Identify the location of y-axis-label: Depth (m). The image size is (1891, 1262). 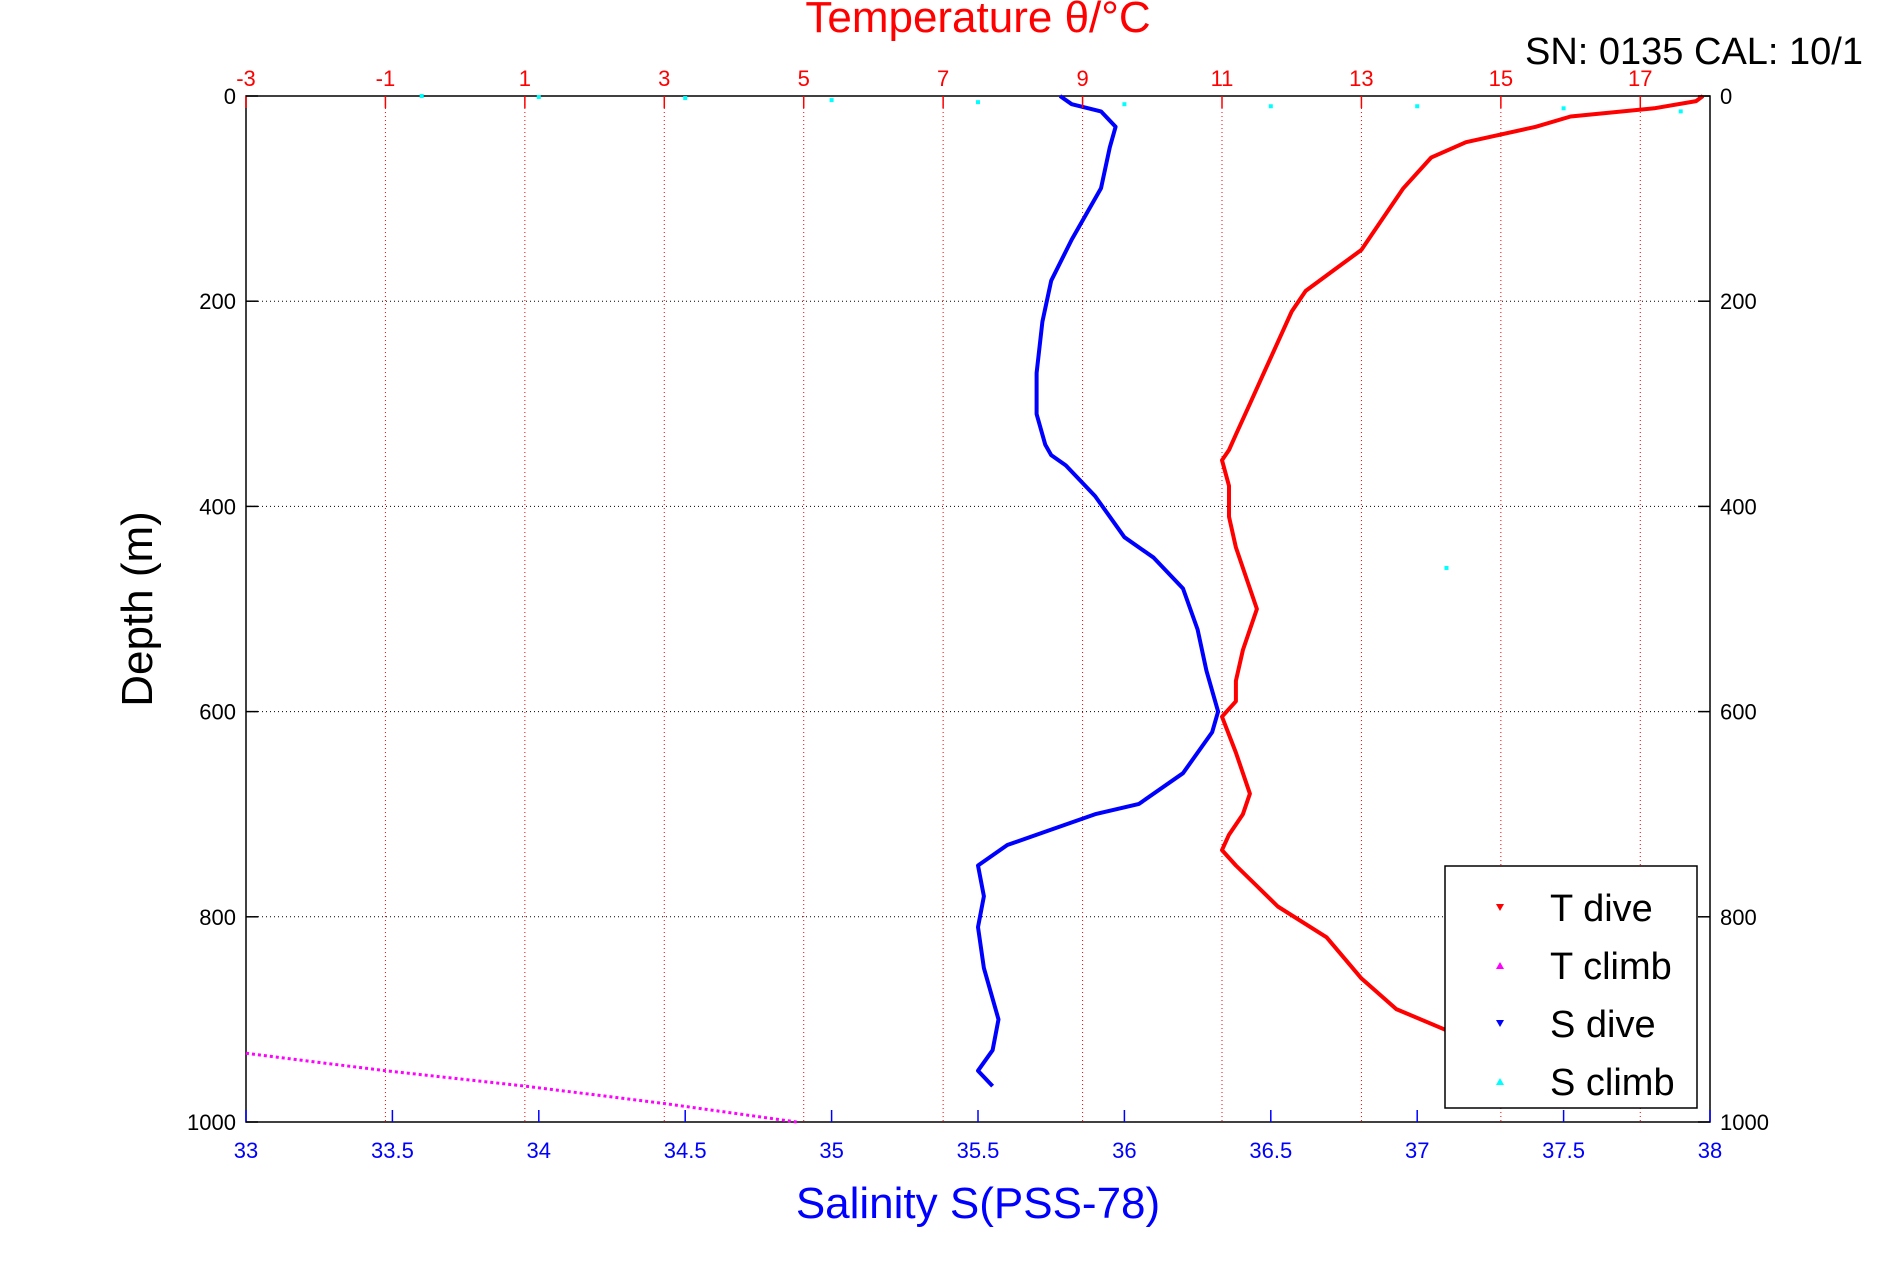
(137, 609).